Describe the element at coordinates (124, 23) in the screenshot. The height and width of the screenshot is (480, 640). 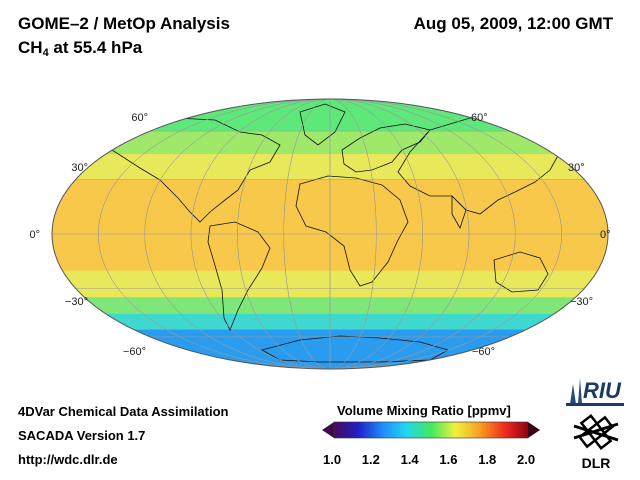
I see `map-title: GOME–2 / MetOp Analysis` at that location.